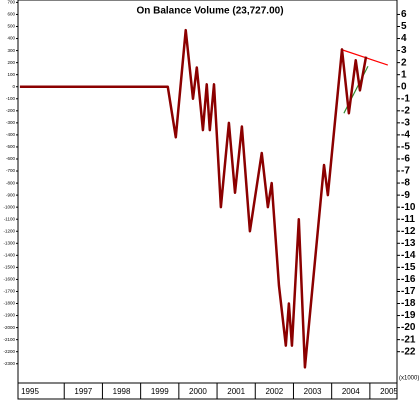 The image size is (420, 400). I want to click on x-tick-label: 2000, so click(198, 391).